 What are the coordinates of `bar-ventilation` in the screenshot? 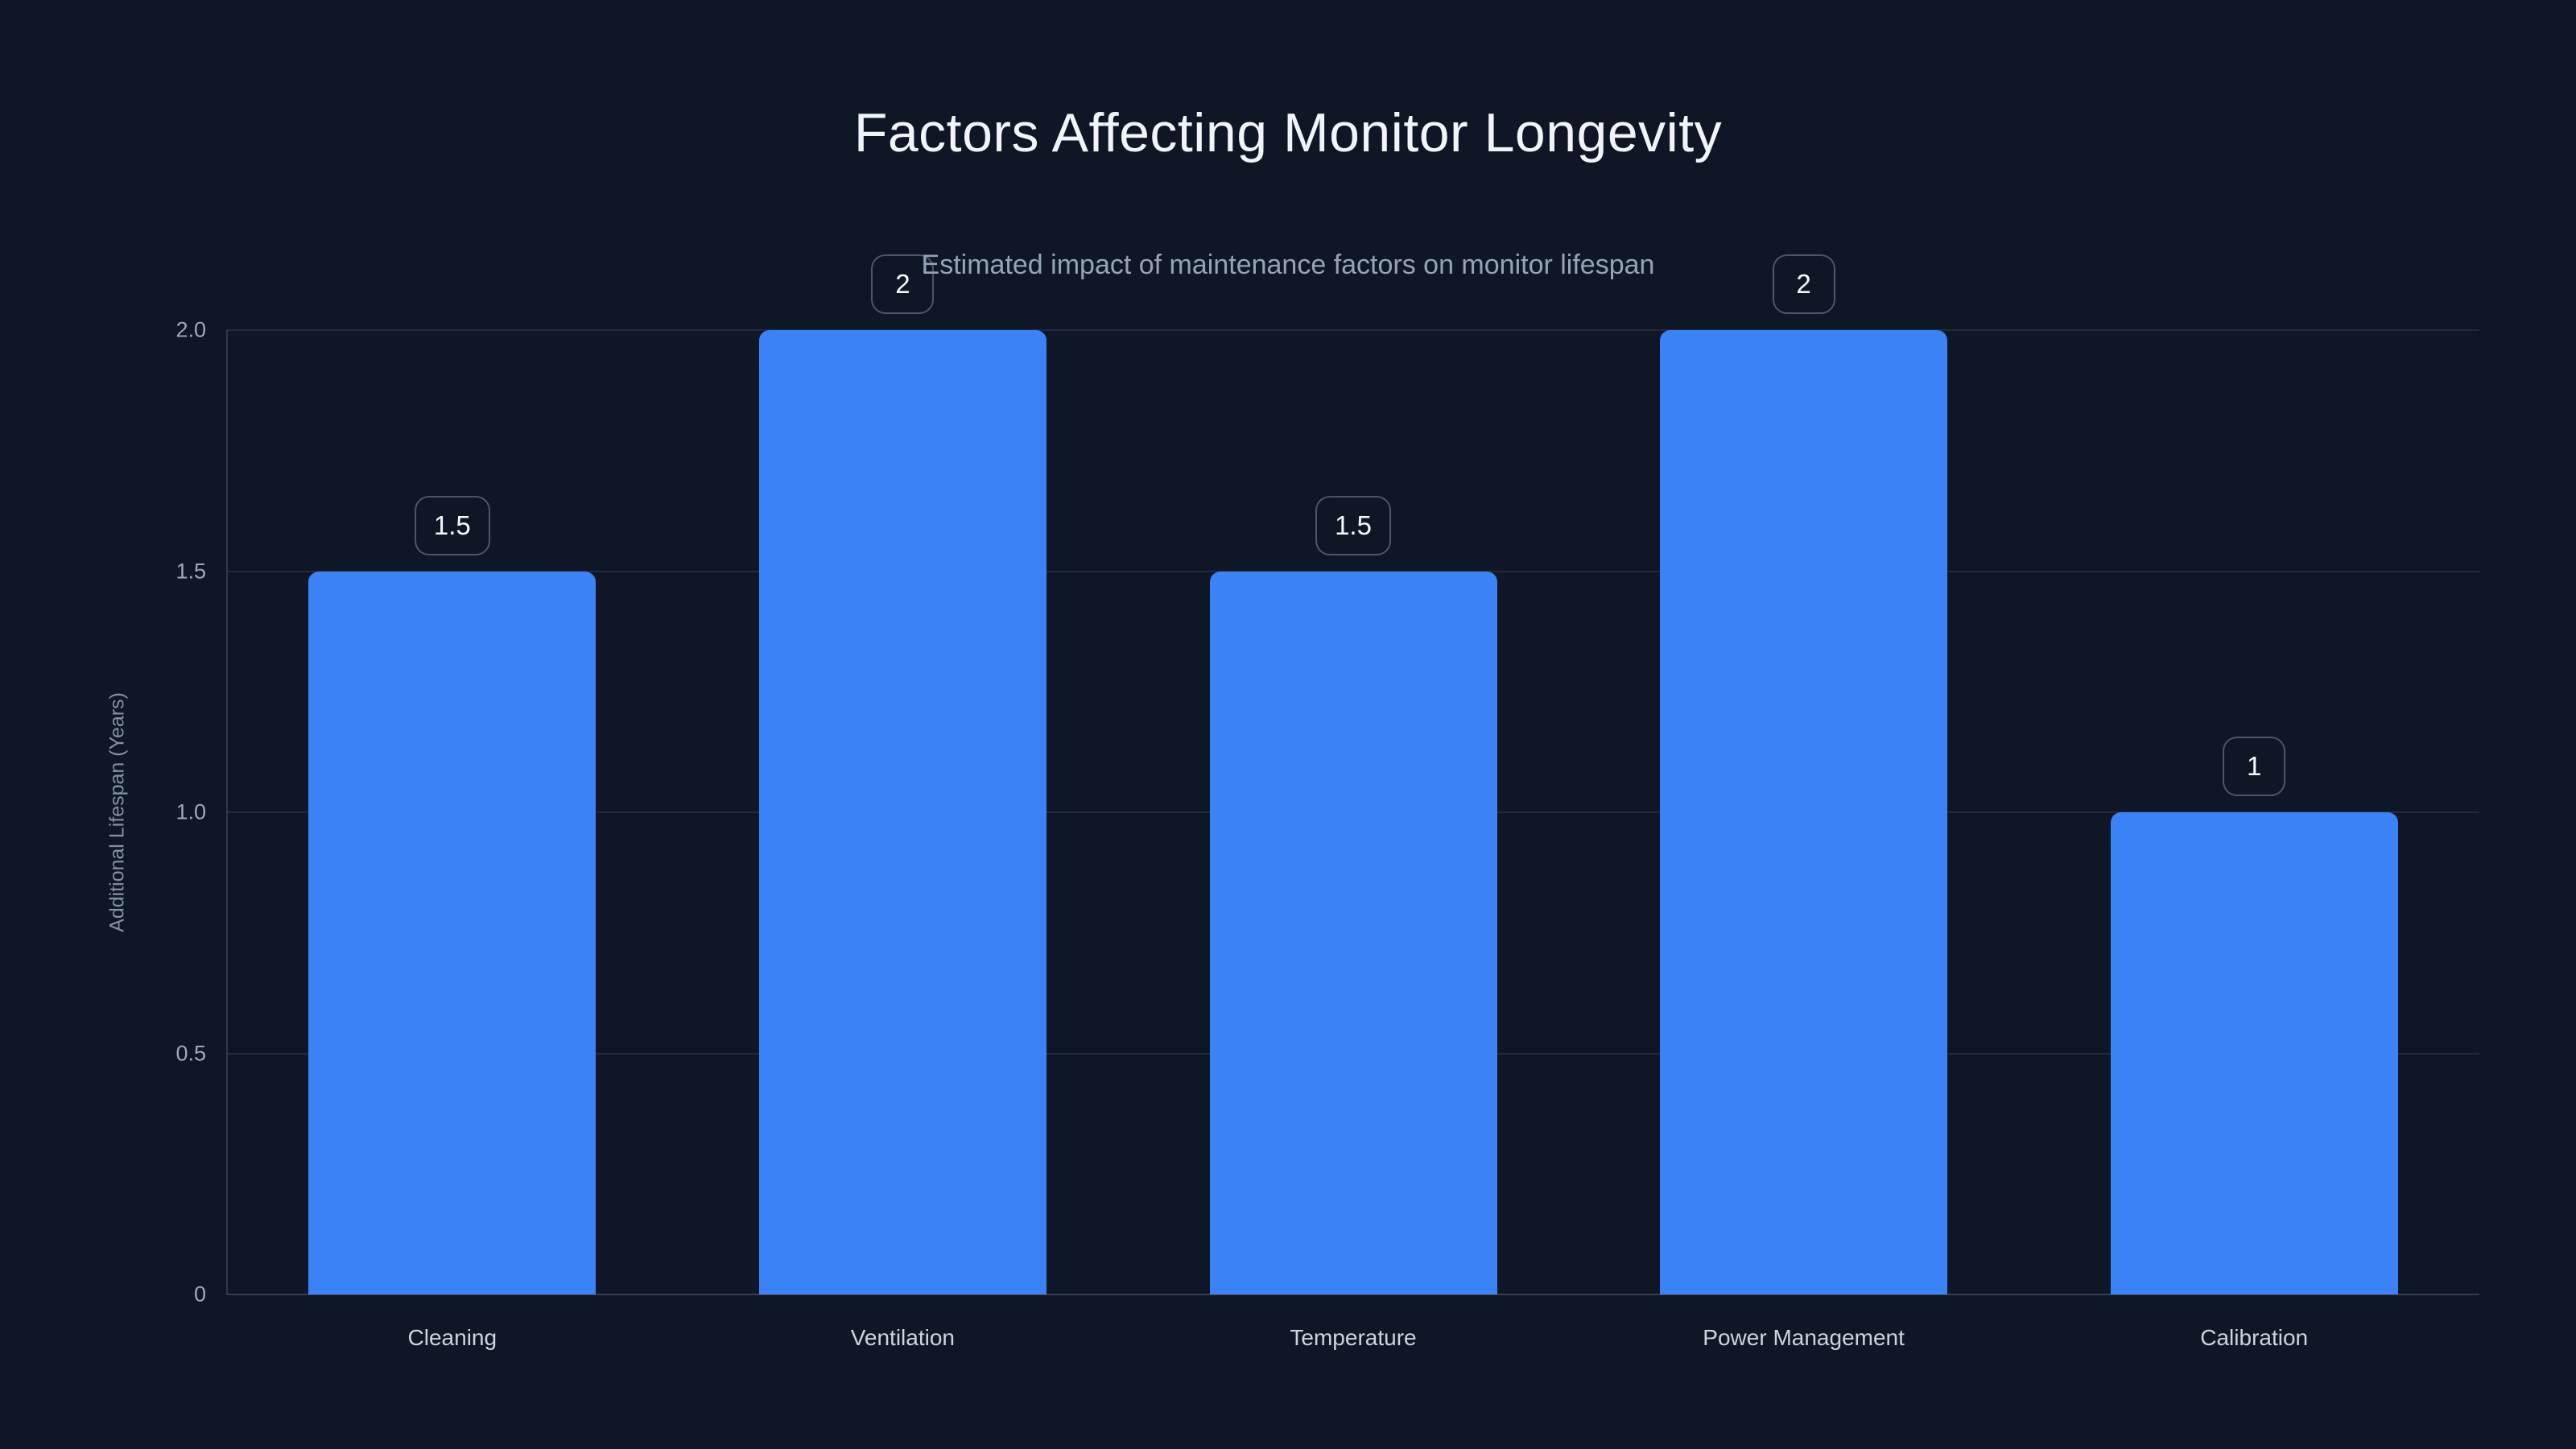 It's located at (902, 812).